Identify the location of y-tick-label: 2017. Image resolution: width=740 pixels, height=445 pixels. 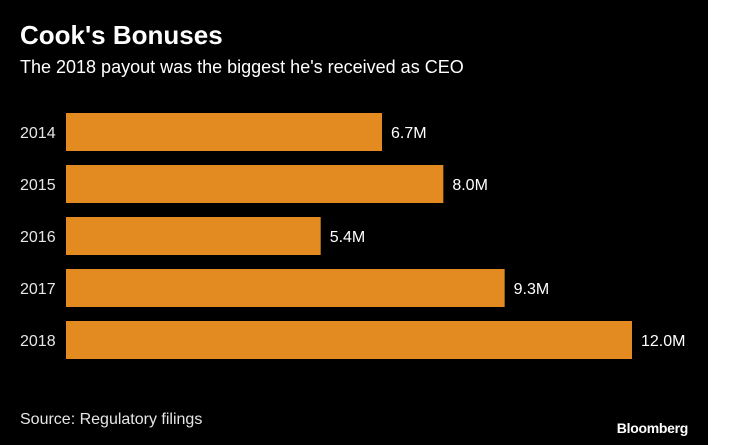
(38, 289).